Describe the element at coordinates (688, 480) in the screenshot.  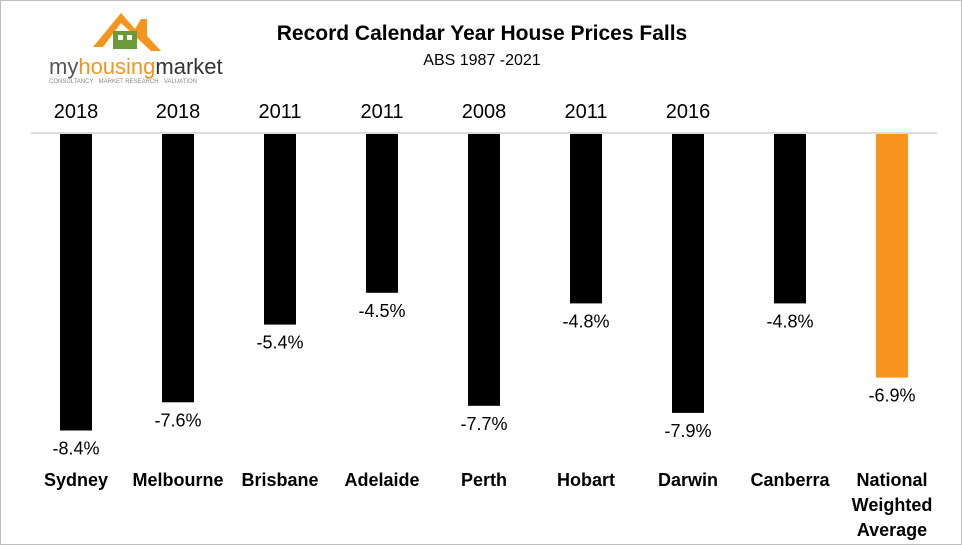
I see `category-label: Darwin` at that location.